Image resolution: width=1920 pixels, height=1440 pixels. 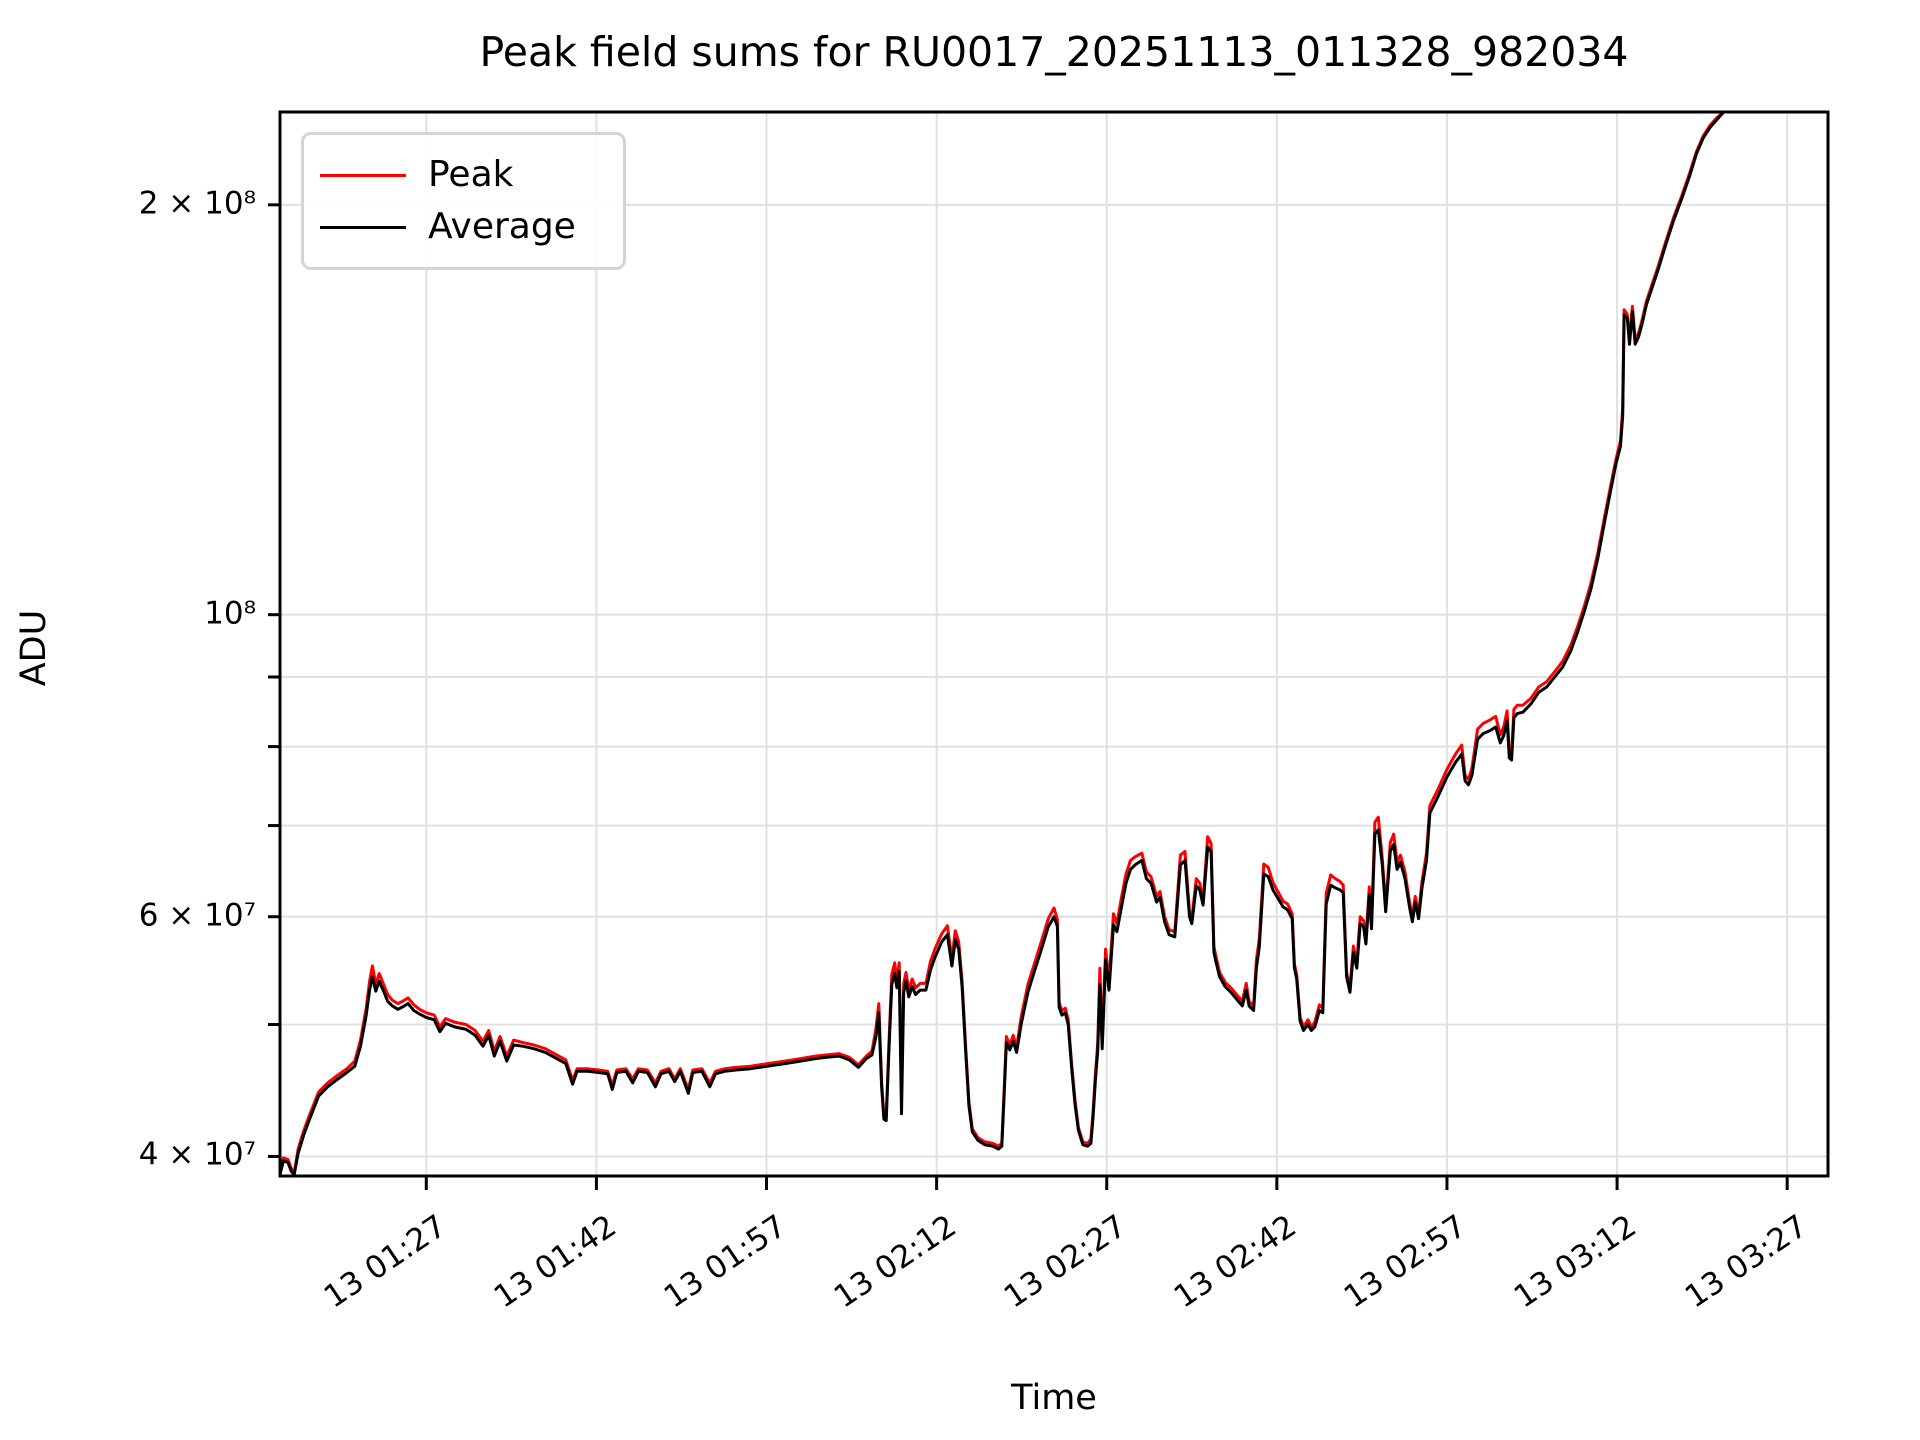 I want to click on average-line-sample, so click(x=363, y=227).